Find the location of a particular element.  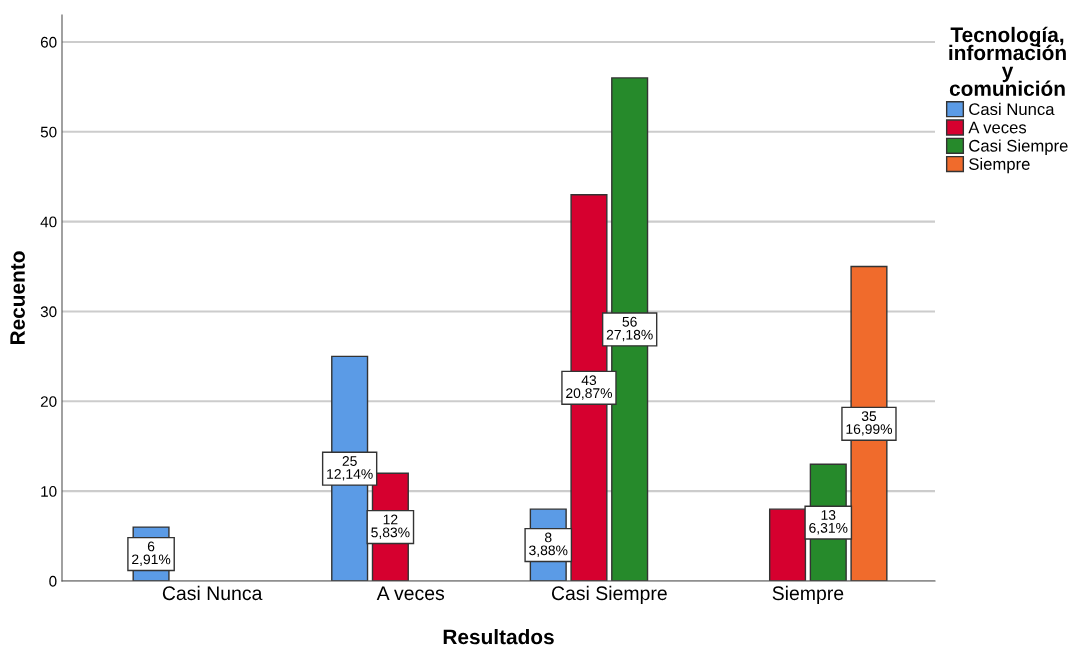

data-label: 56 27,18% is located at coordinates (629, 329).